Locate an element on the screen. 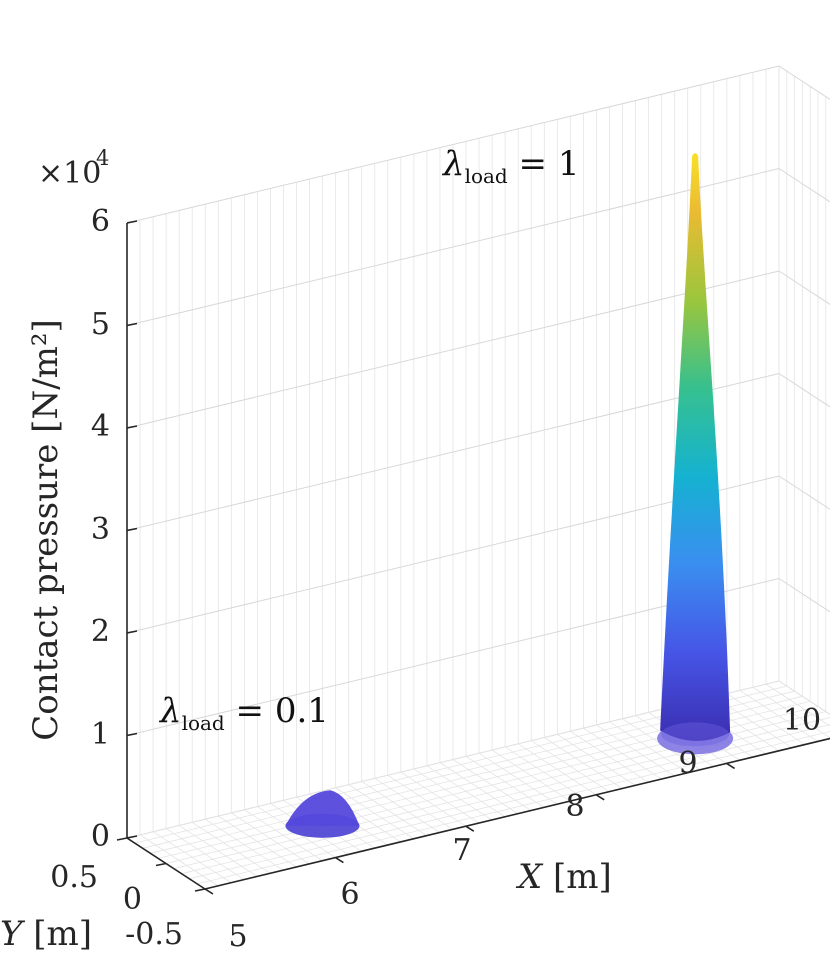  z-tick-labels: 0 1 2 3 4 5 6 is located at coordinates (100, 529).